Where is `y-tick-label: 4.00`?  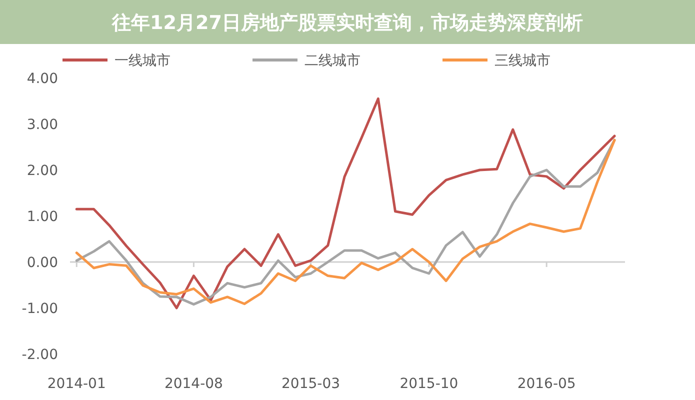 y-tick-label: 4.00 is located at coordinates (42, 78).